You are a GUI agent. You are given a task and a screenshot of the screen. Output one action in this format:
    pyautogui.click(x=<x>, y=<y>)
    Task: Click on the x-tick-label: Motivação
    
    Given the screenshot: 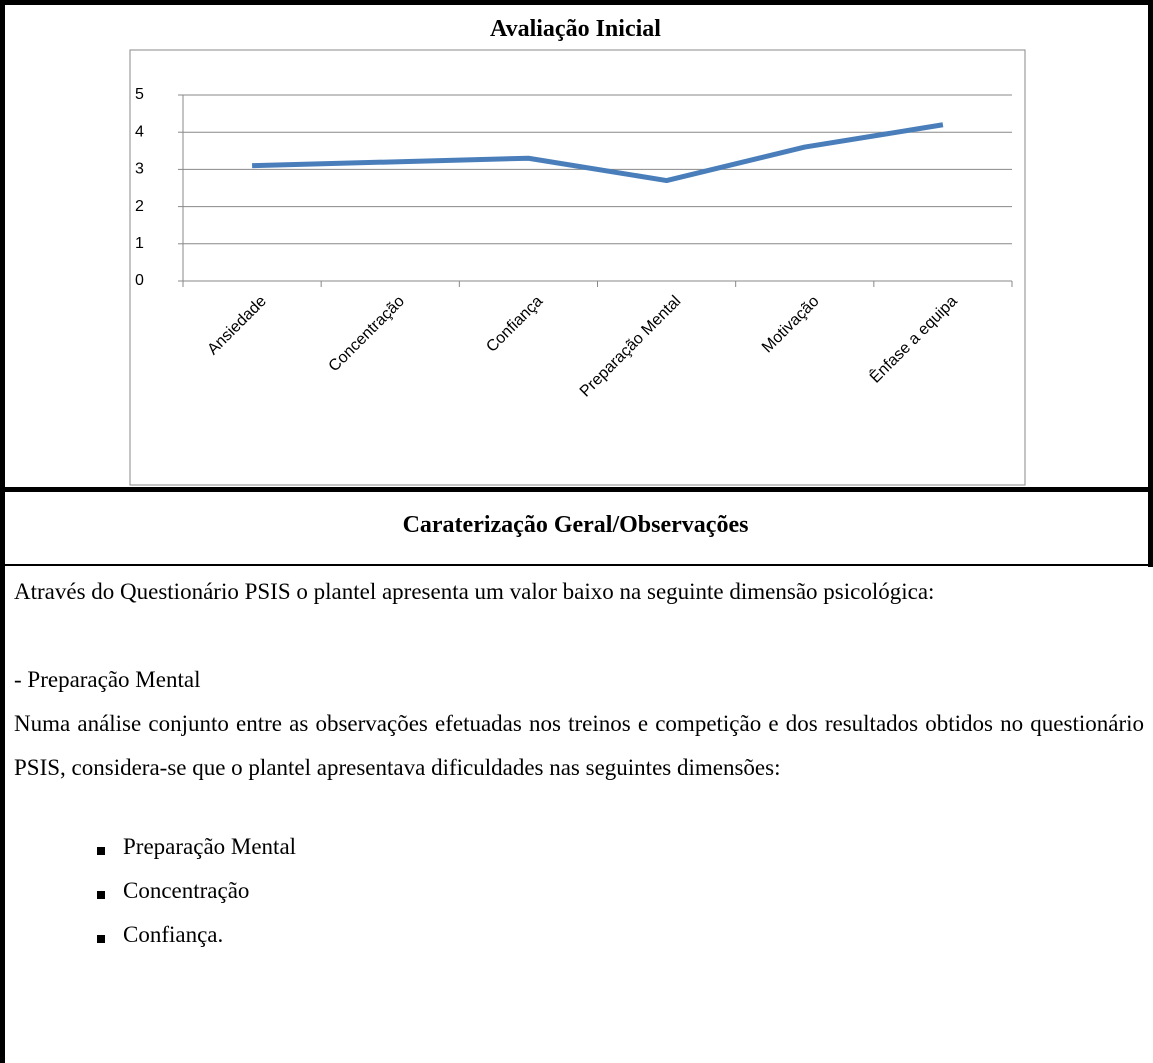 What is the action you would take?
    pyautogui.click(x=791, y=325)
    